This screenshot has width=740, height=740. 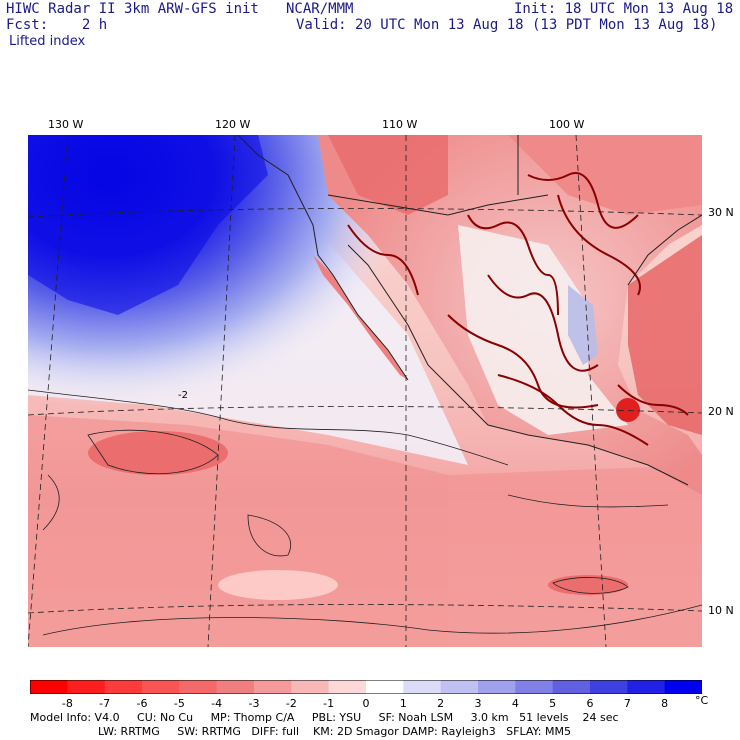 I want to click on lat-label-30n: 30 N, so click(x=721, y=212).